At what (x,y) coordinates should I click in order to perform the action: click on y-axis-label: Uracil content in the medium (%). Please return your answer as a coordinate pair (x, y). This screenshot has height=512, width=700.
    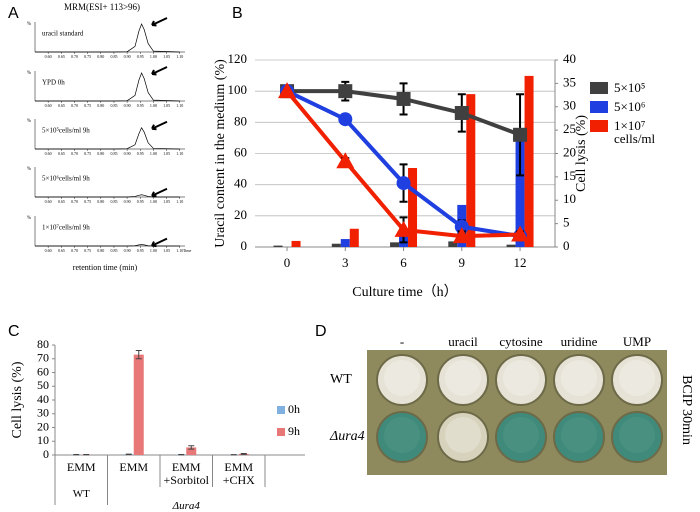
    Looking at the image, I should click on (220, 153).